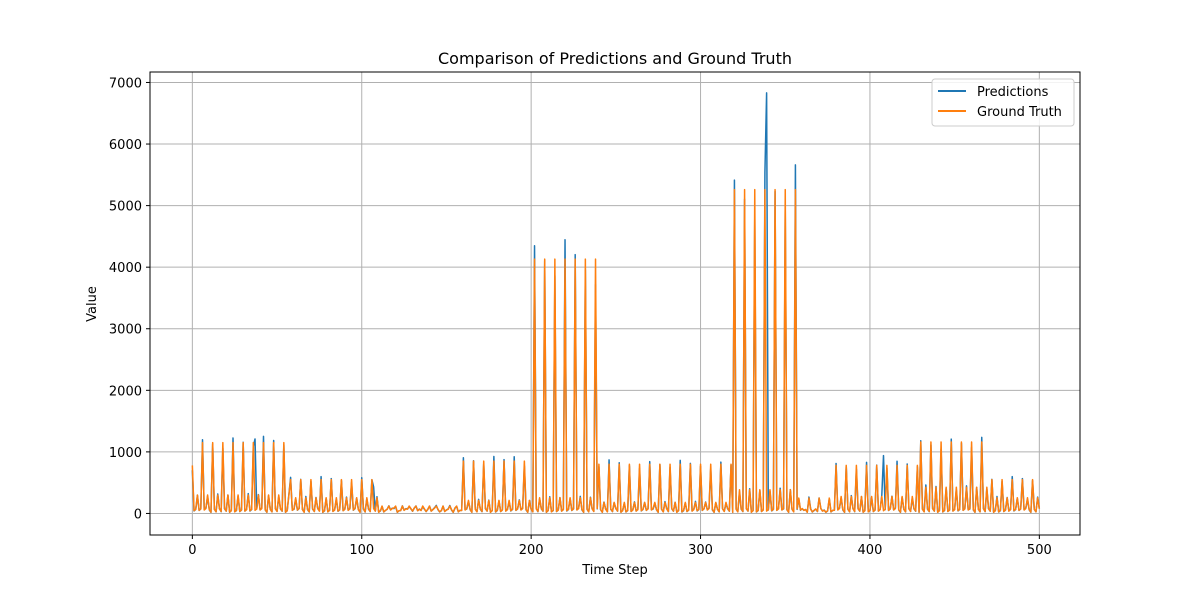 This screenshot has height=600, width=1200. What do you see at coordinates (125, 83) in the screenshot?
I see `y-tick-label: 7000` at bounding box center [125, 83].